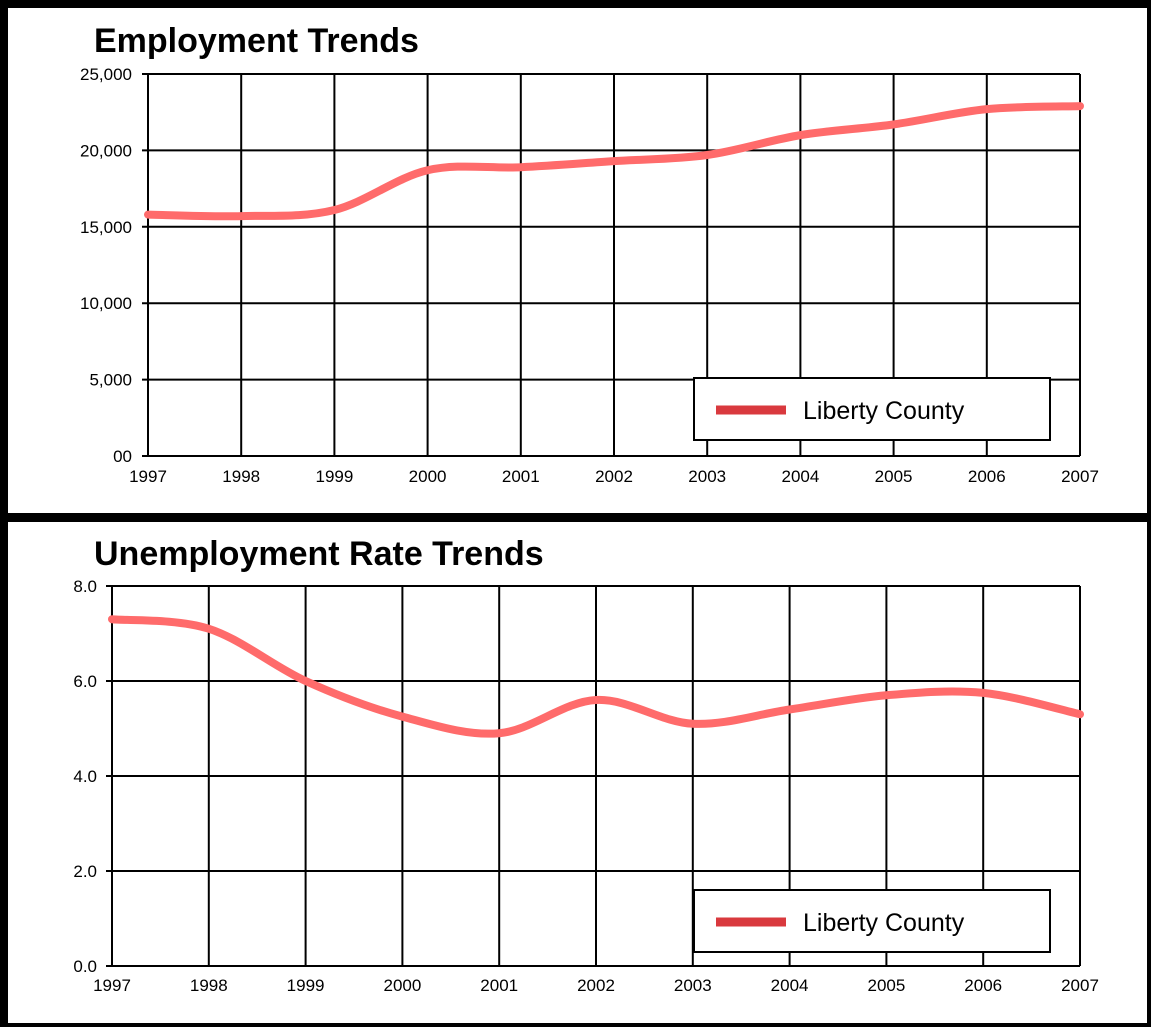 The image size is (1151, 1027). I want to click on y-tick-label: 20,000, so click(106, 150).